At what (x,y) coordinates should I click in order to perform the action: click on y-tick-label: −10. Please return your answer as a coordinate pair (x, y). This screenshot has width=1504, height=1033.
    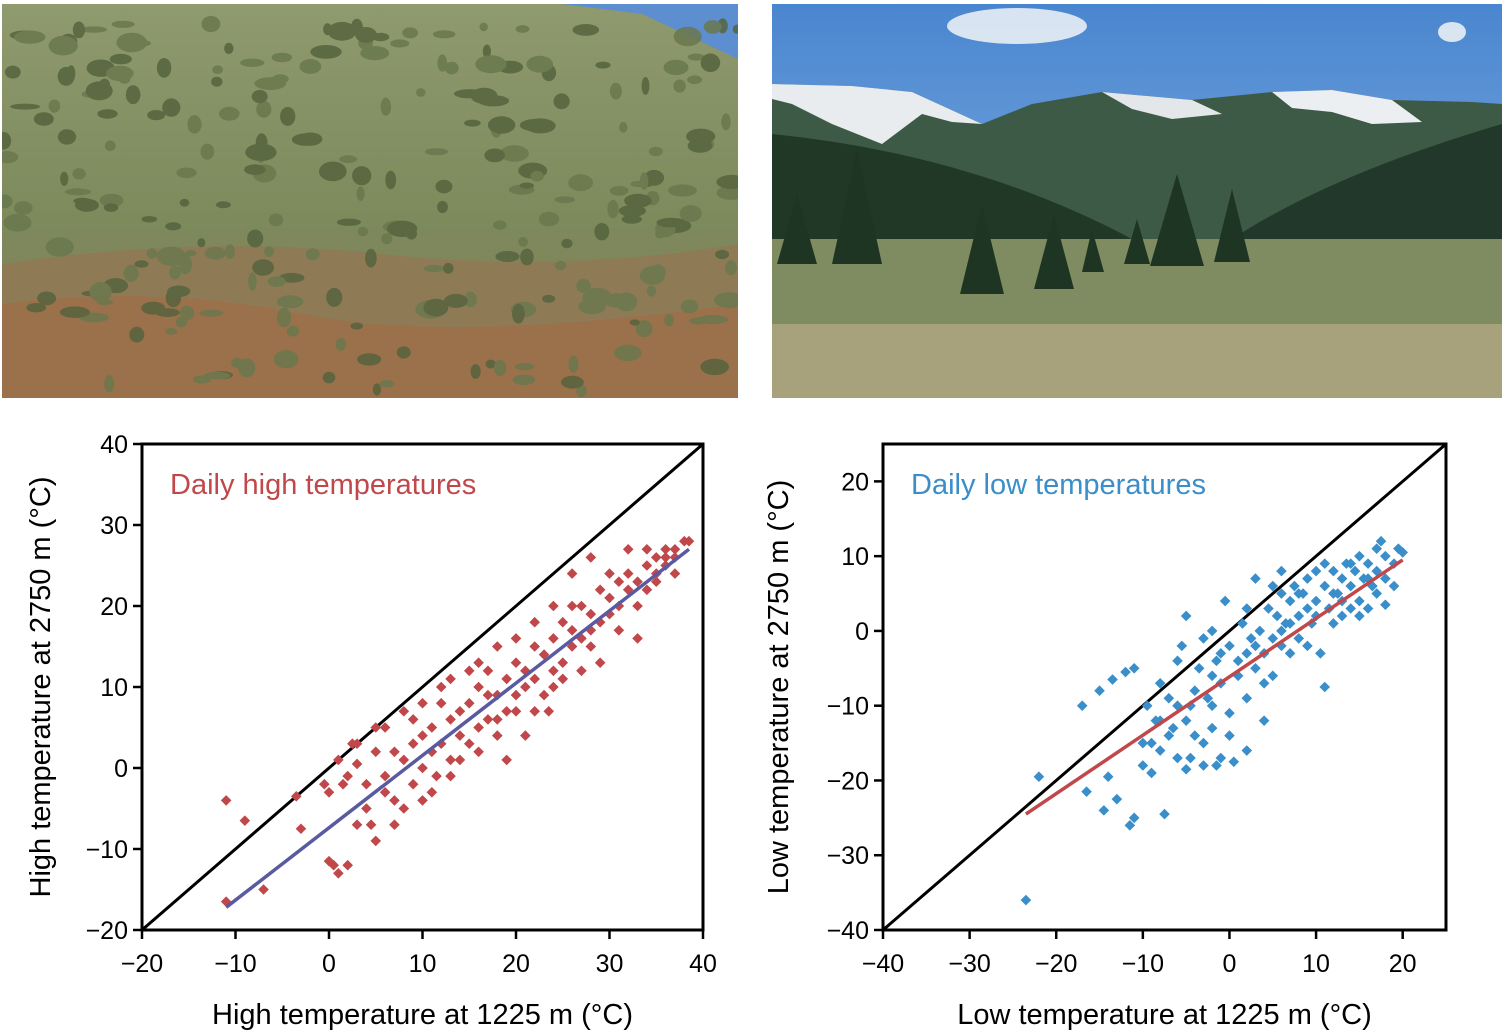
    Looking at the image, I should click on (107, 850).